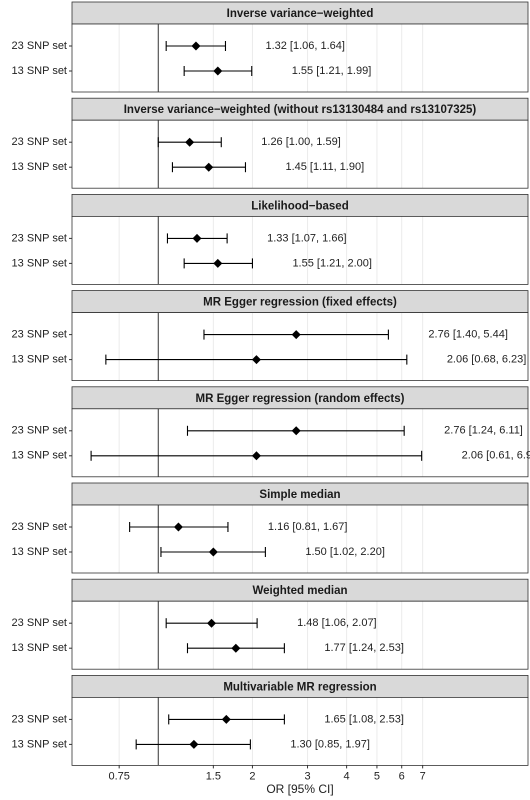 The image size is (530, 800). I want to click on x-tick-label: 4, so click(347, 776).